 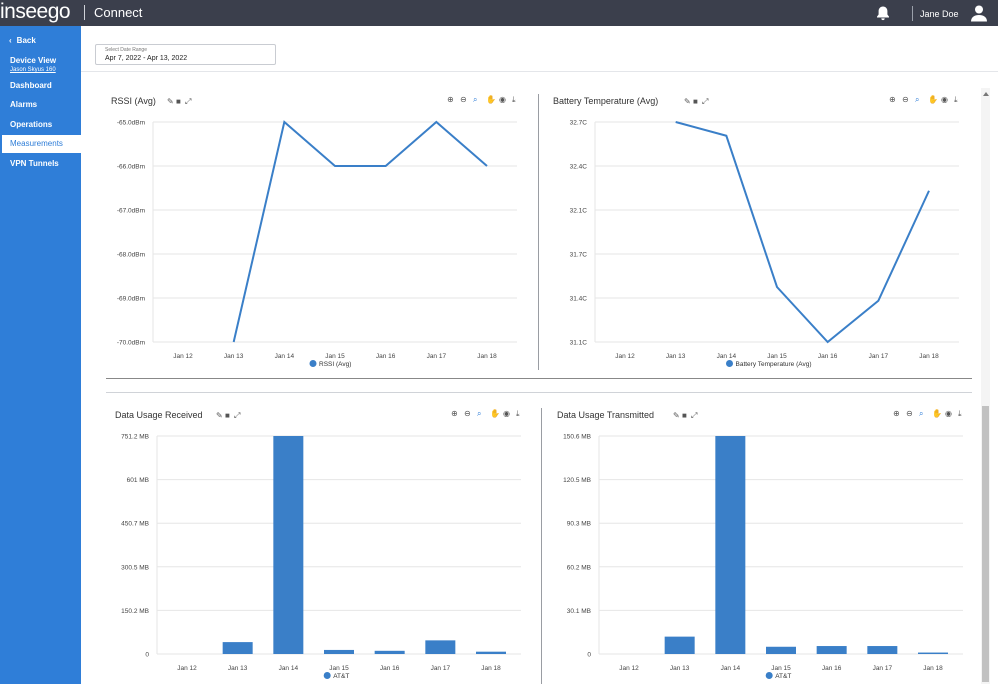 What do you see at coordinates (579, 167) in the screenshot?
I see `y-tick-label: 32.4C` at bounding box center [579, 167].